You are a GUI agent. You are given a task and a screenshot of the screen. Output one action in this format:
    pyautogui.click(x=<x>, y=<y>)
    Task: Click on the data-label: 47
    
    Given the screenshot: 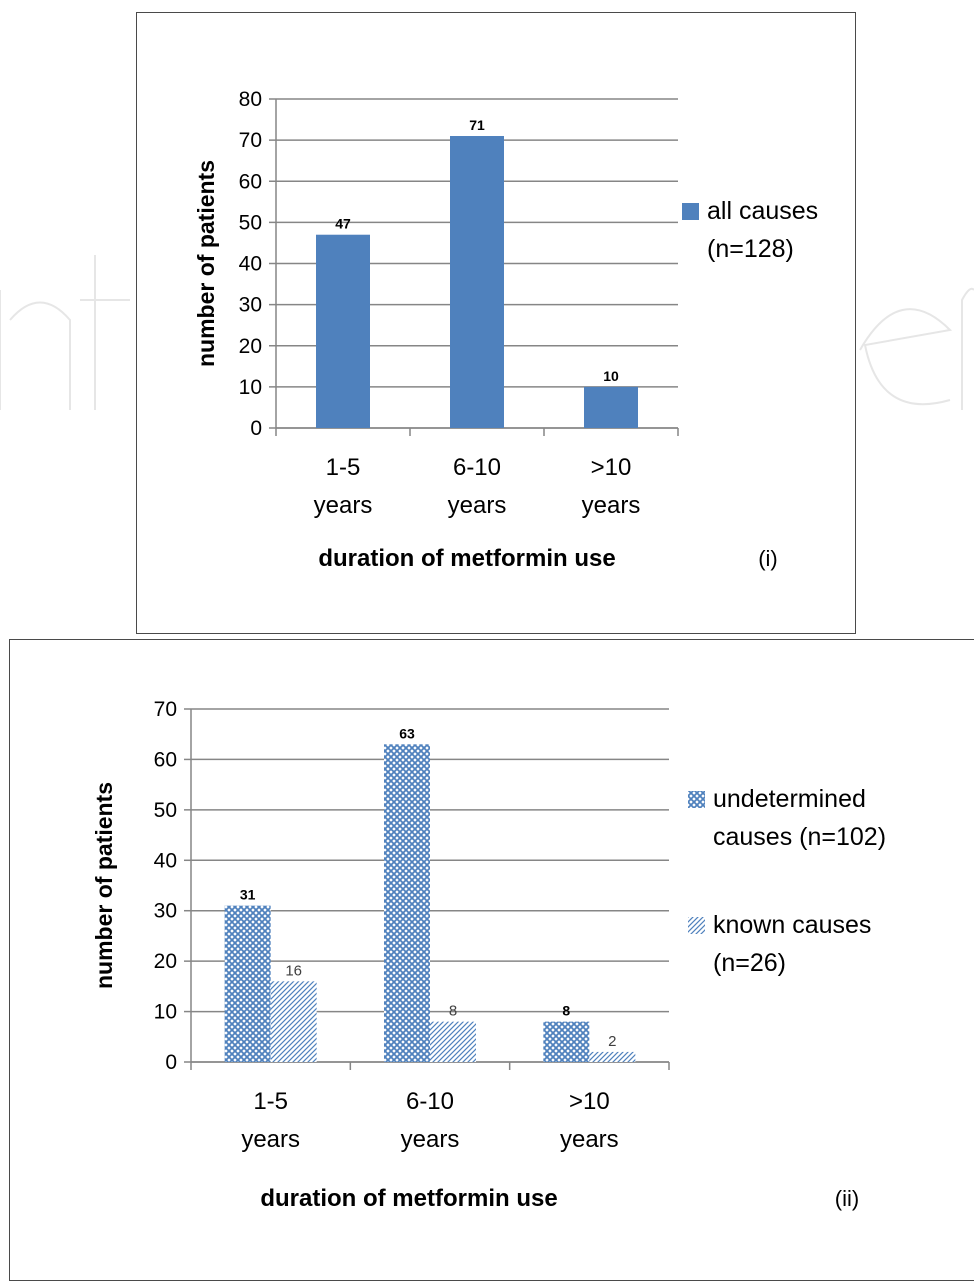 What is the action you would take?
    pyautogui.click(x=343, y=224)
    